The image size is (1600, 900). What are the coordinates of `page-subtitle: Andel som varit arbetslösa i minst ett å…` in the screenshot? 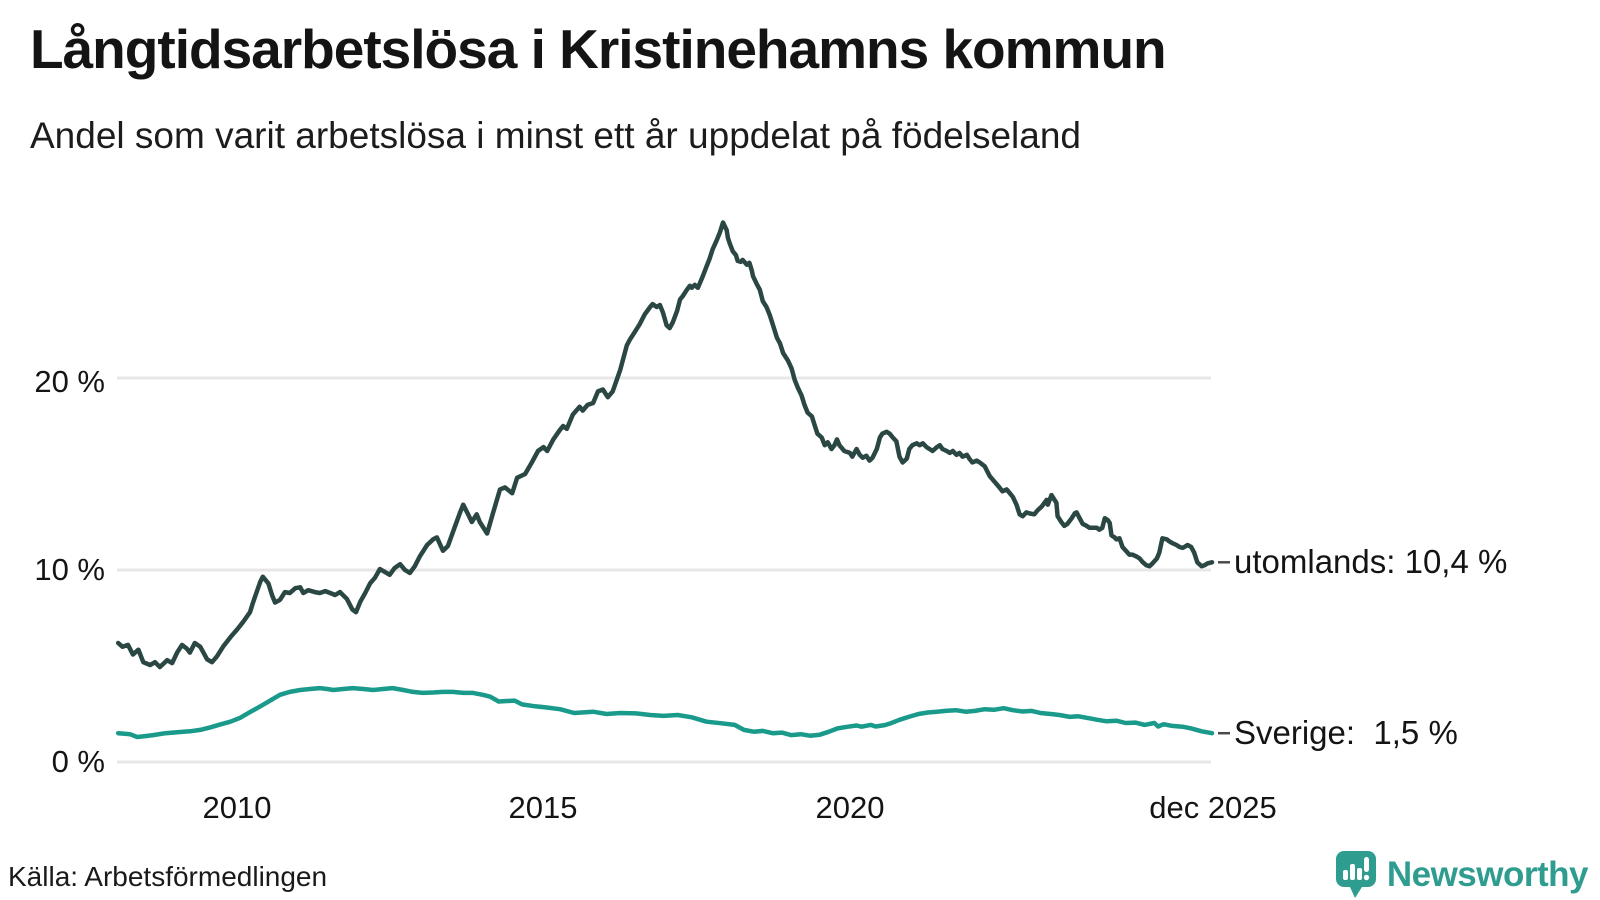 It's located at (555, 135).